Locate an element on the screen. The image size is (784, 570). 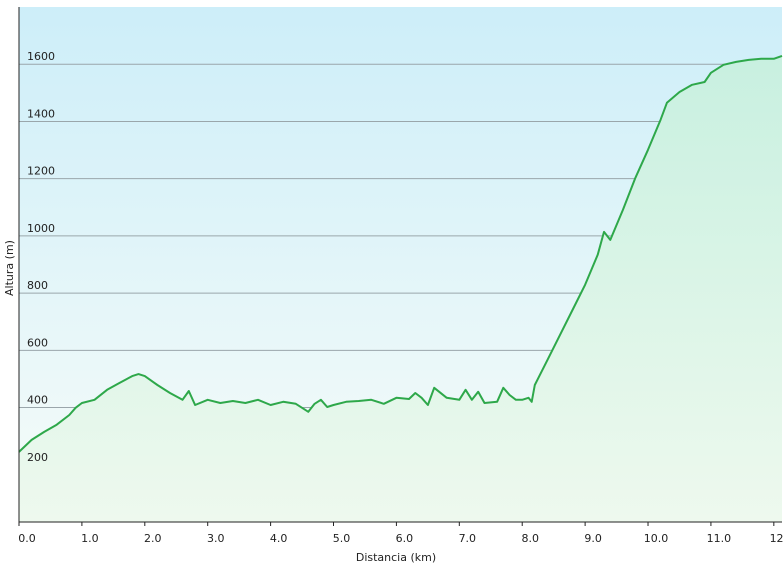
x-tick-label: 2.0 is located at coordinates (153, 538).